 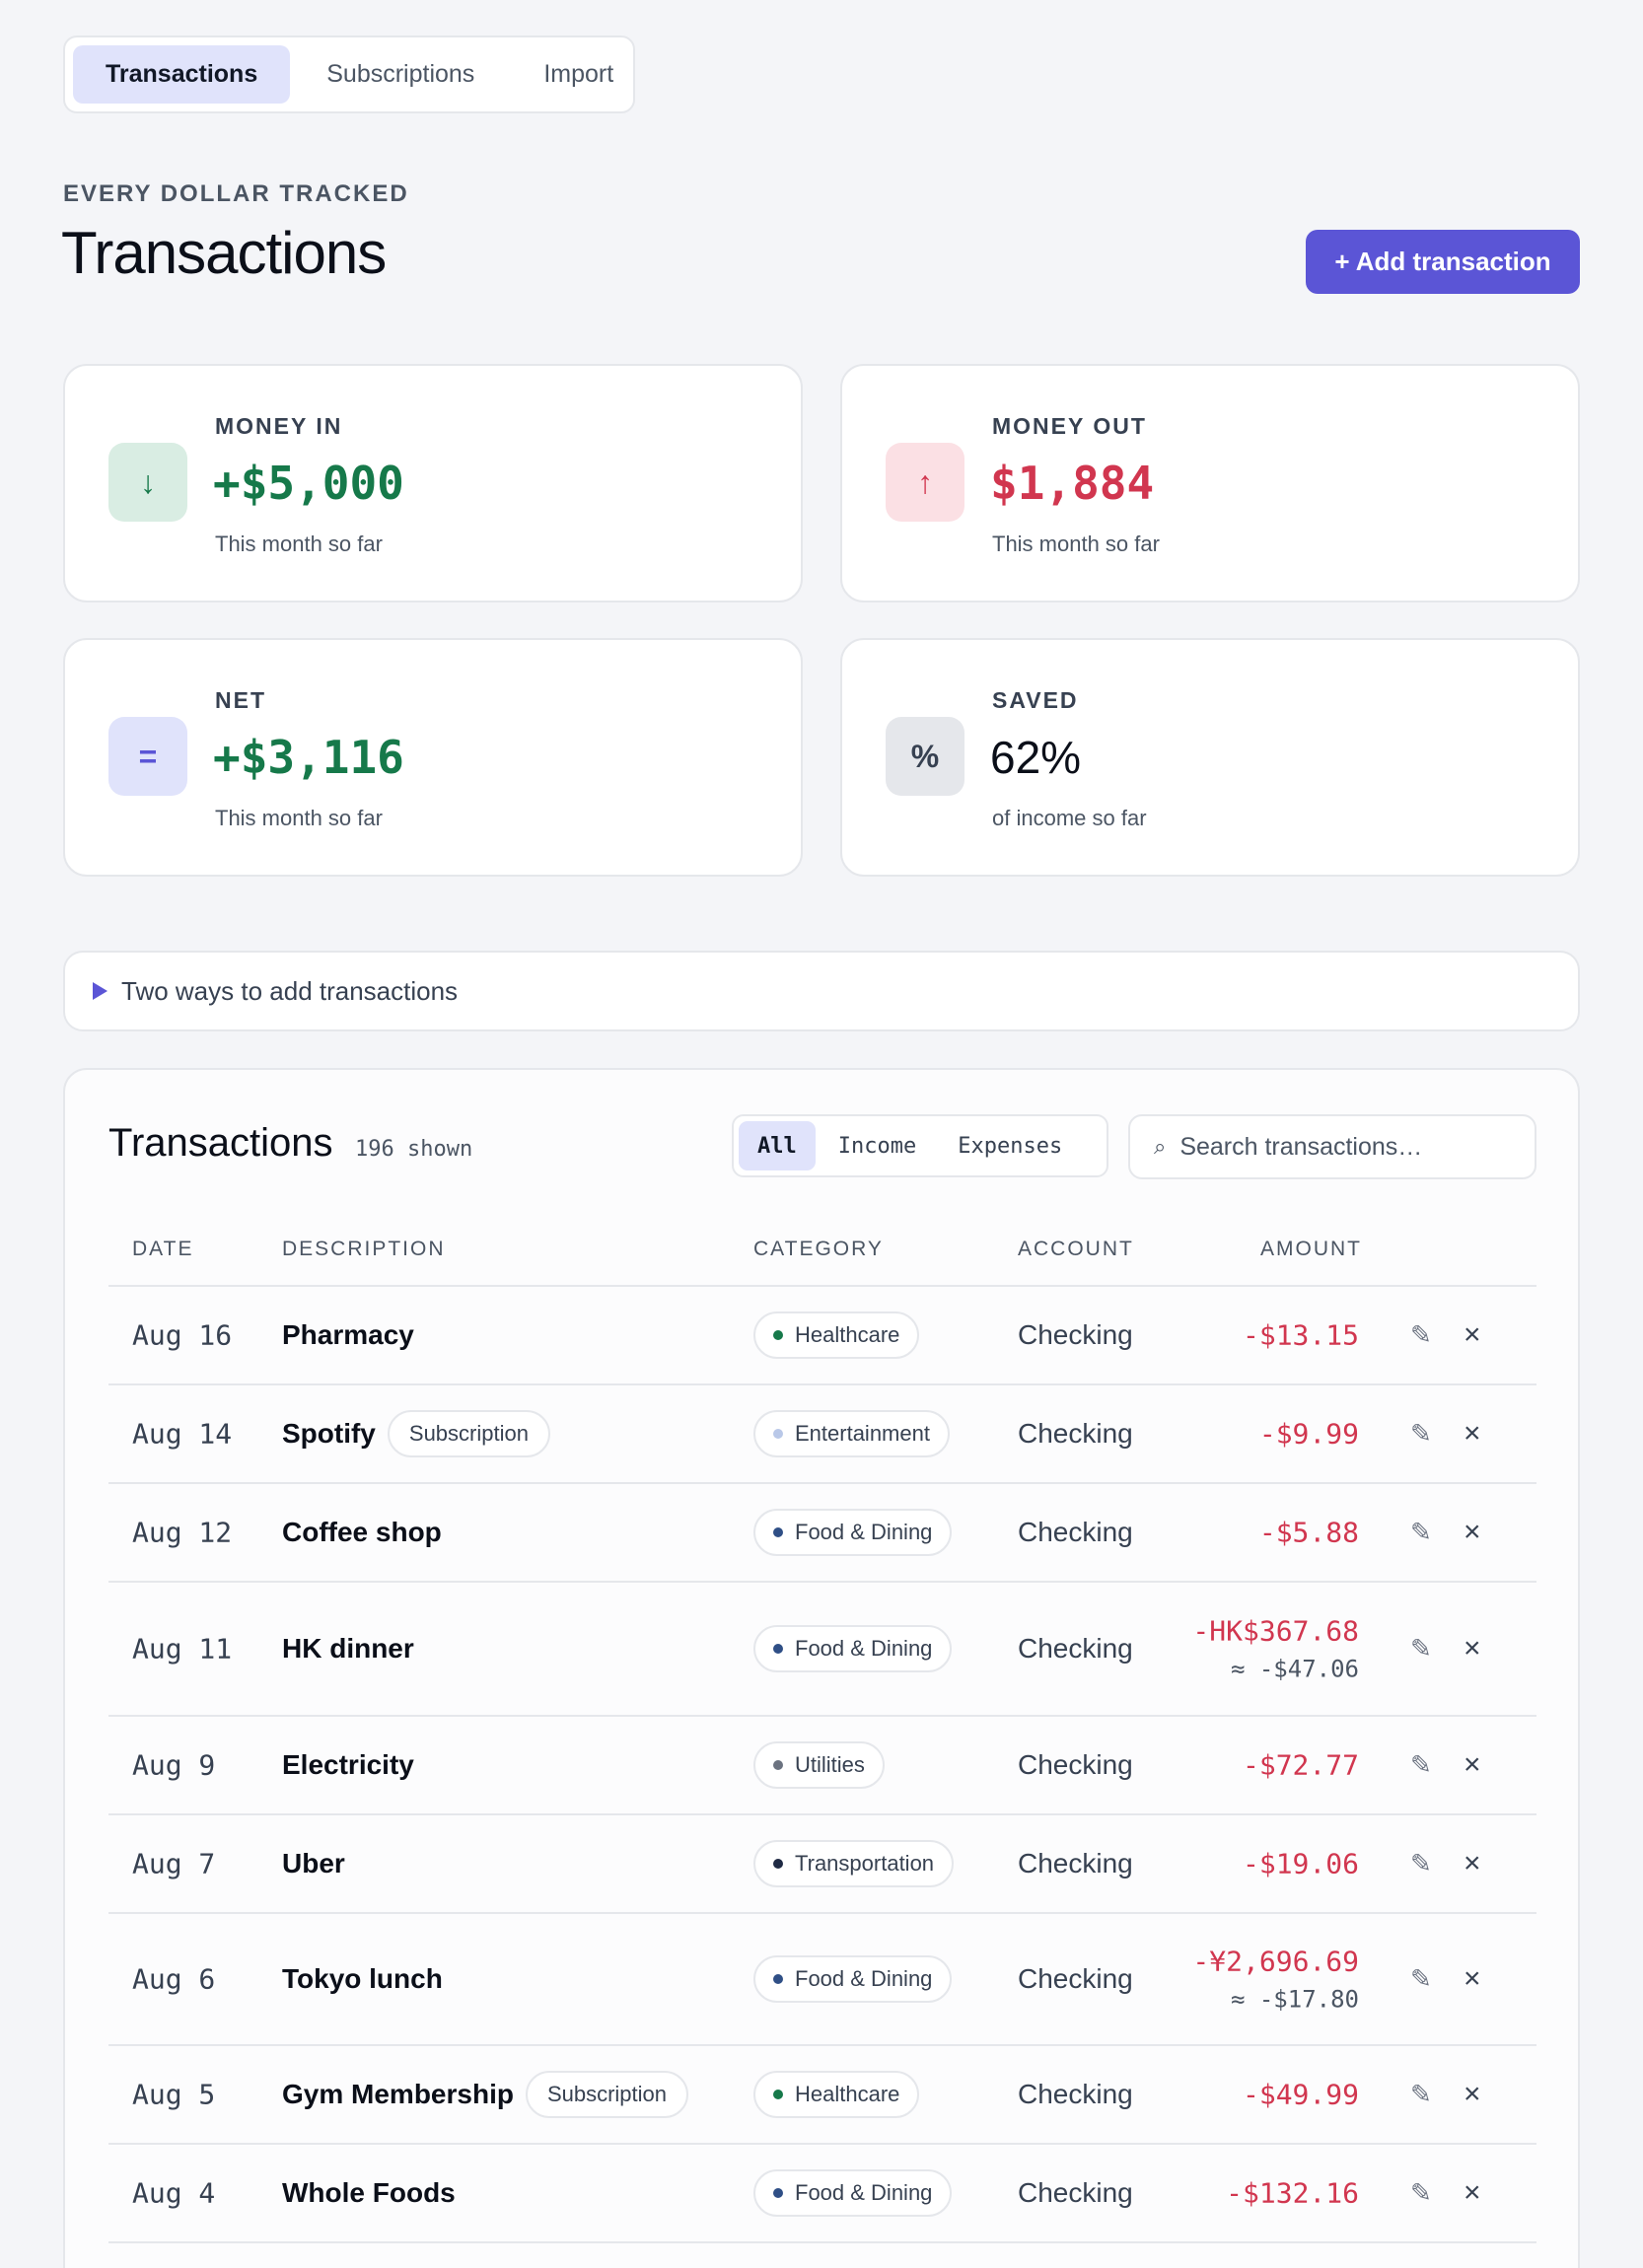 What do you see at coordinates (1210, 757) in the screenshot?
I see `stat-card-saved: % SAVED 62% of income so far` at bounding box center [1210, 757].